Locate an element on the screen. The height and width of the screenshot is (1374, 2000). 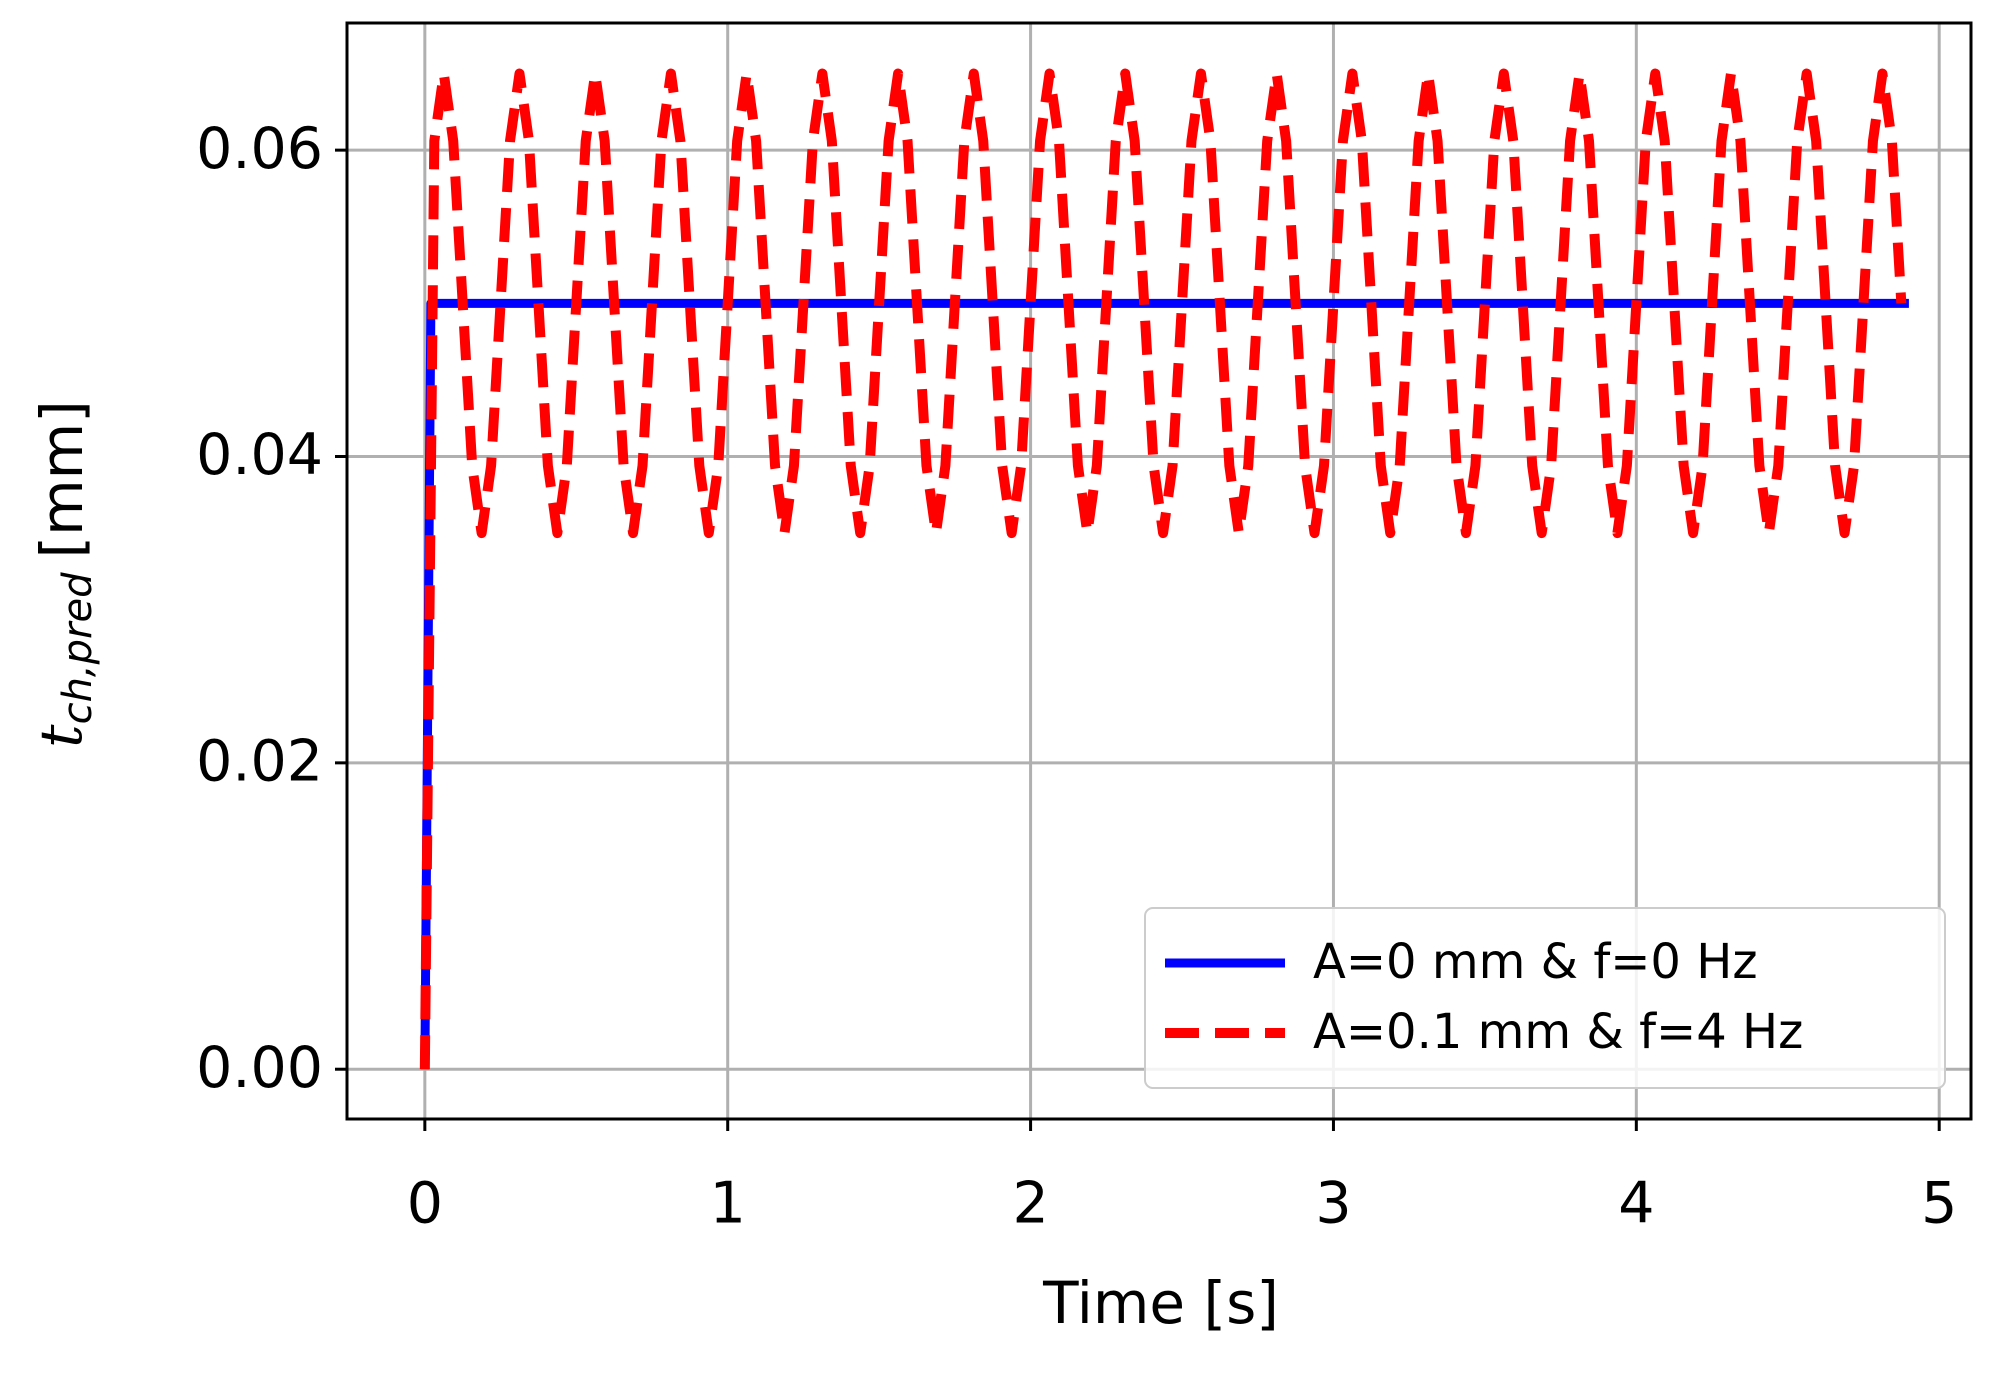
y-axis-subscript: ch,pred is located at coordinates (78, 648).